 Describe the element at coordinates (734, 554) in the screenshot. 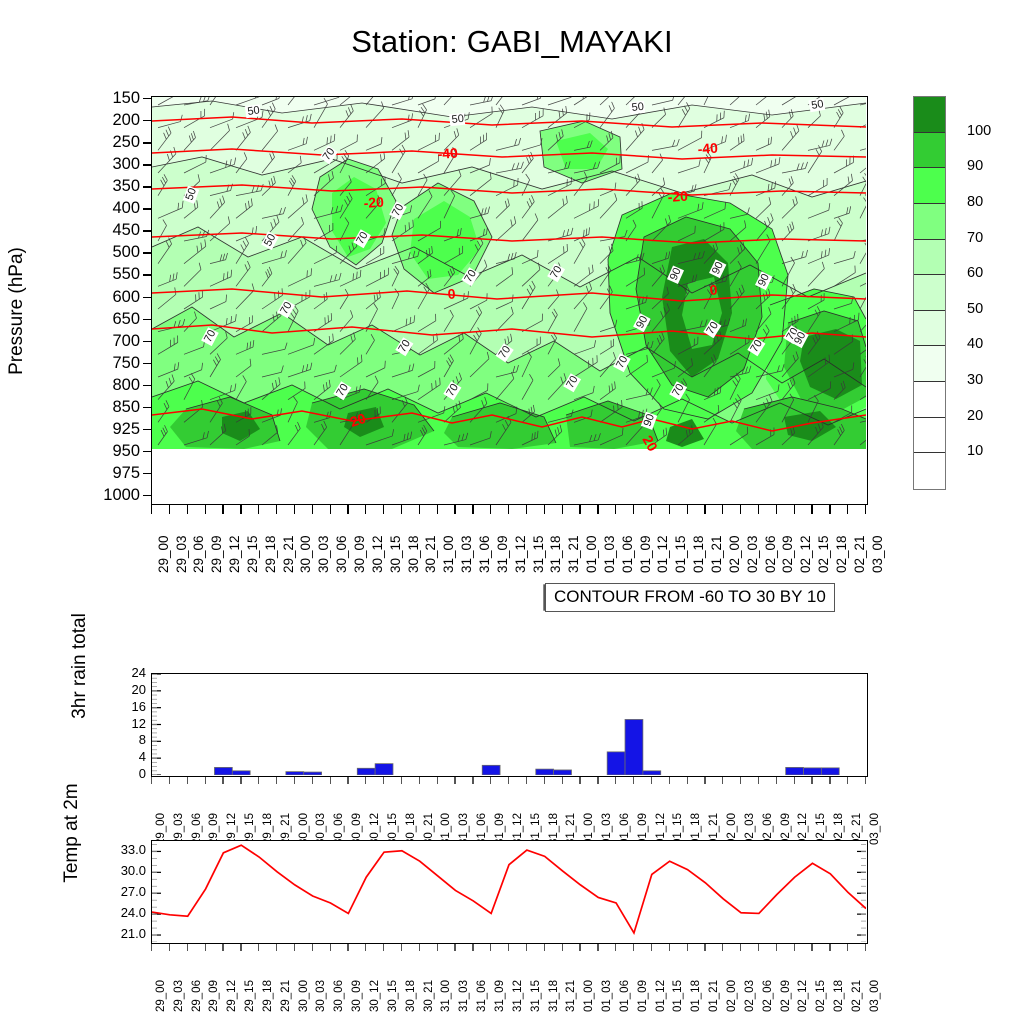

I see `x-tick-label: 02_00` at that location.